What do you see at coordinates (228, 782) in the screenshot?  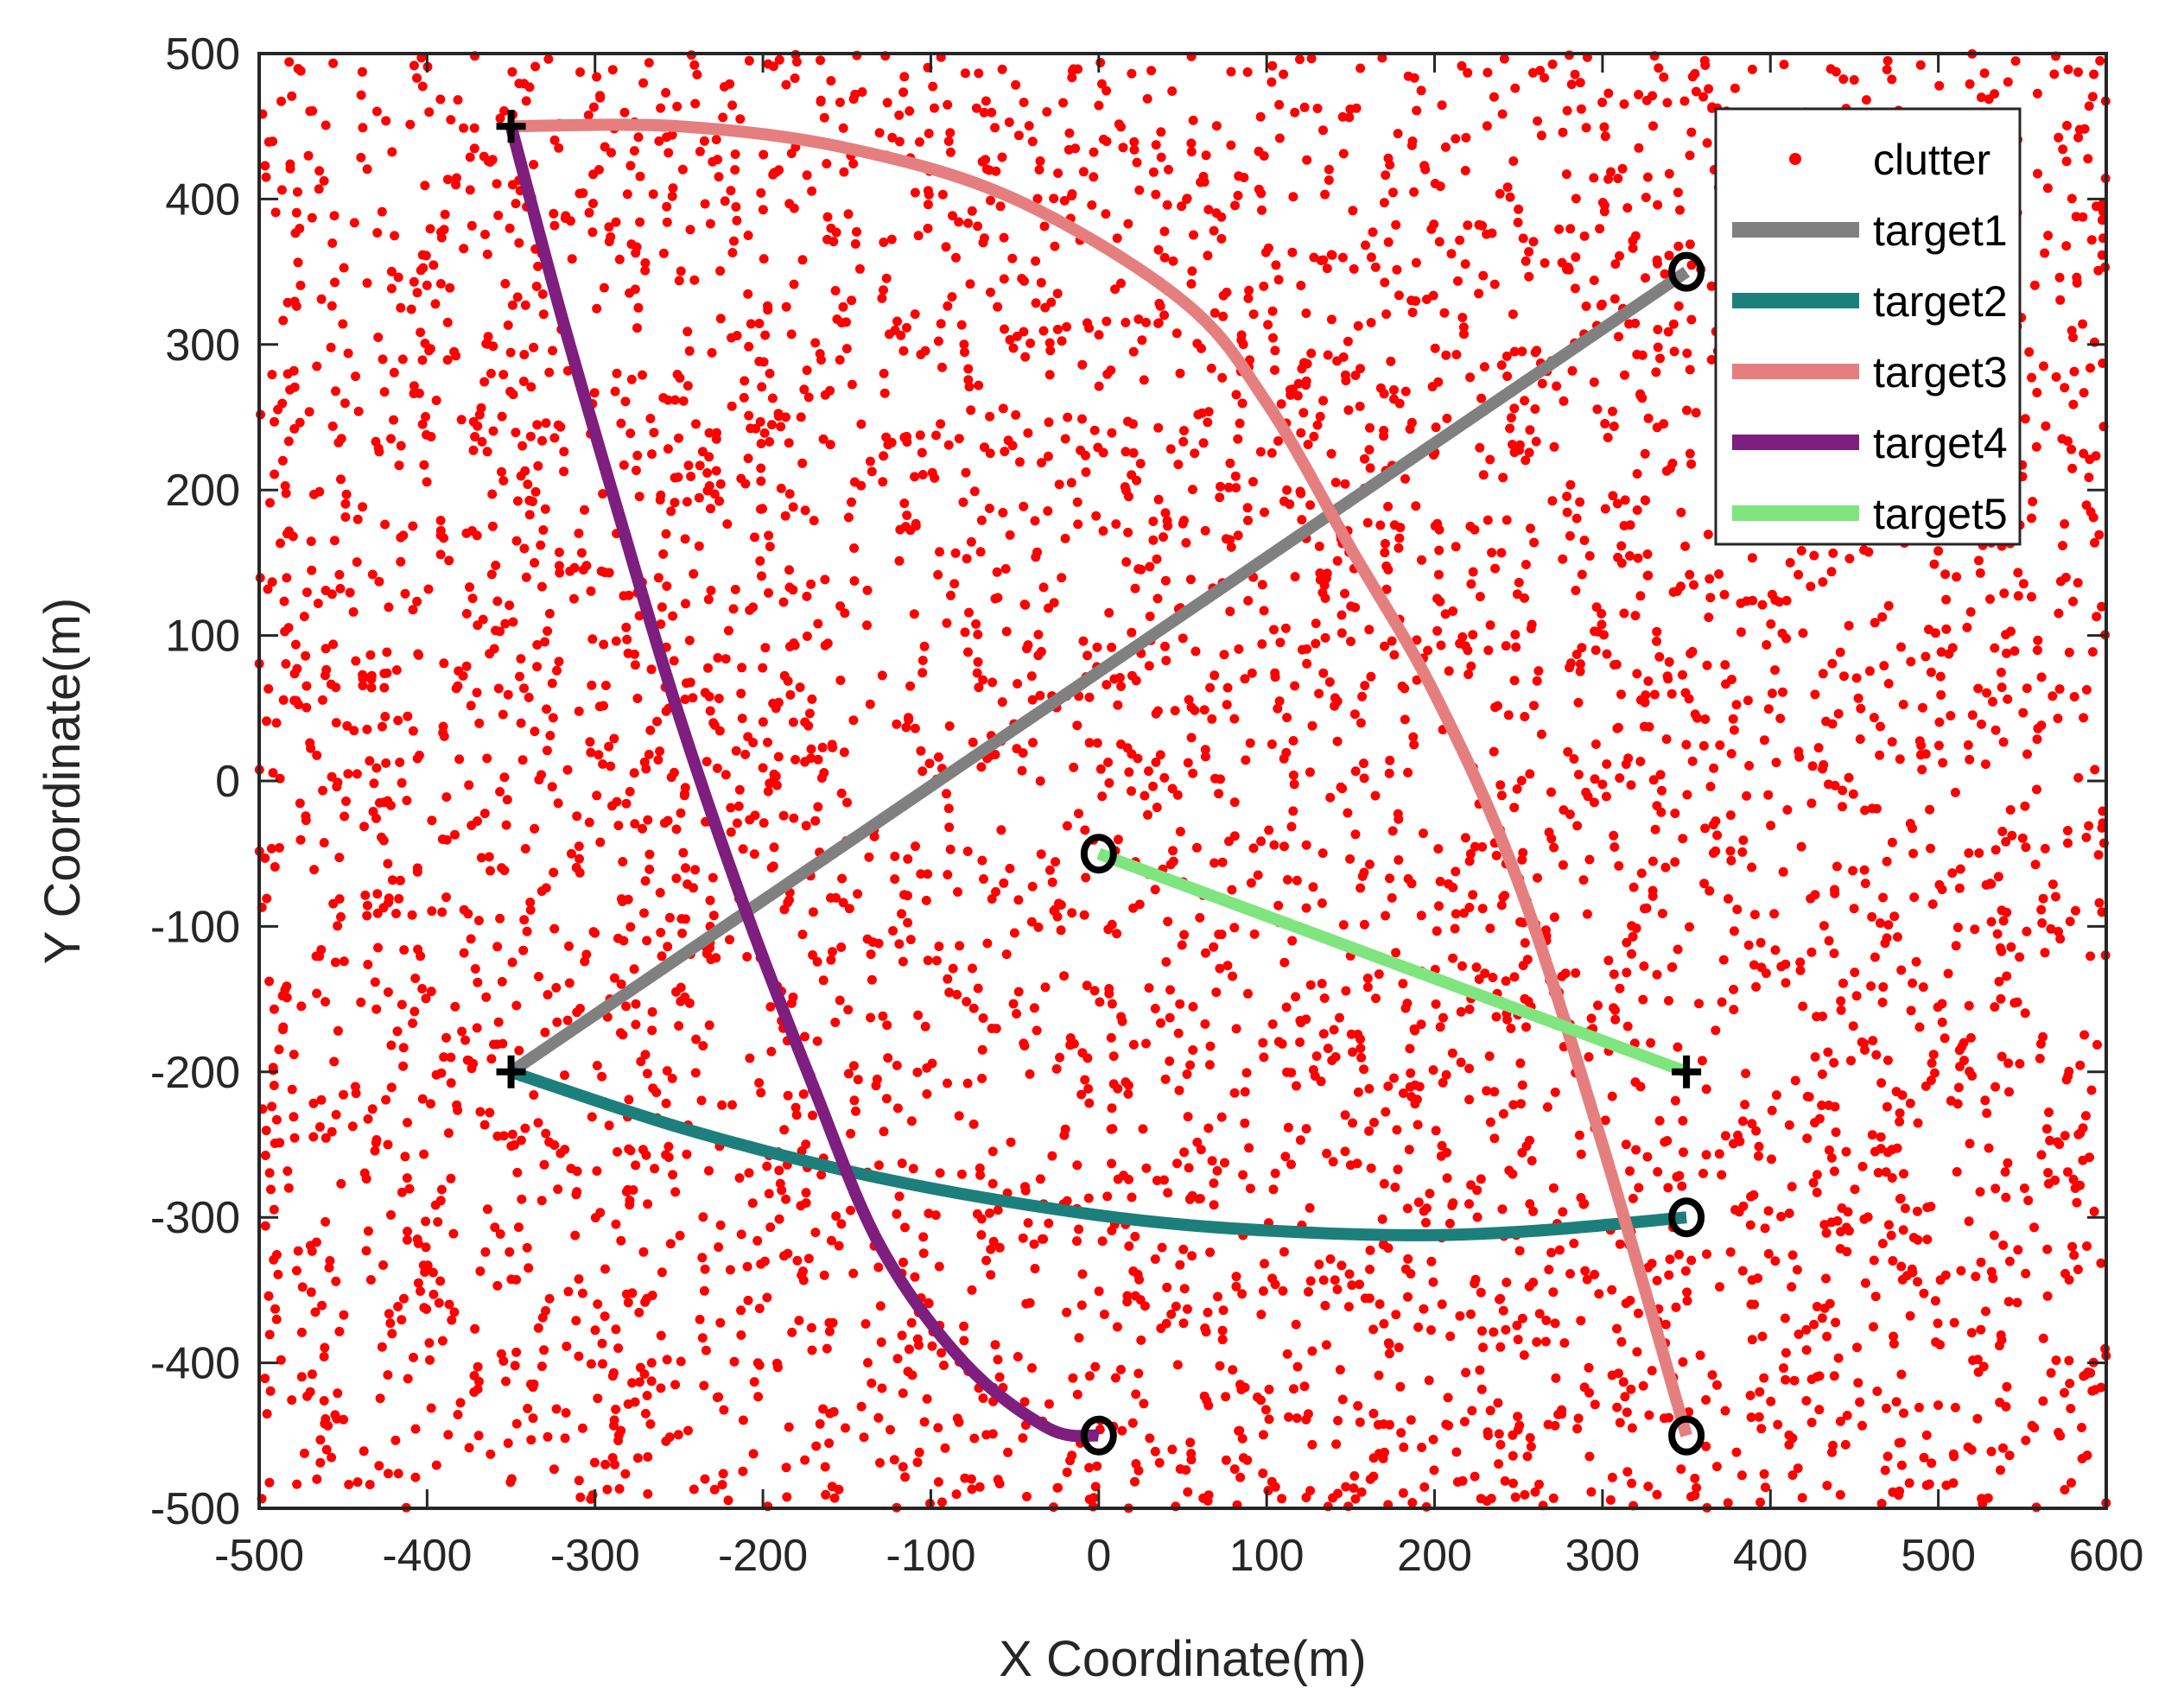 I see `y-tick-label: 0` at bounding box center [228, 782].